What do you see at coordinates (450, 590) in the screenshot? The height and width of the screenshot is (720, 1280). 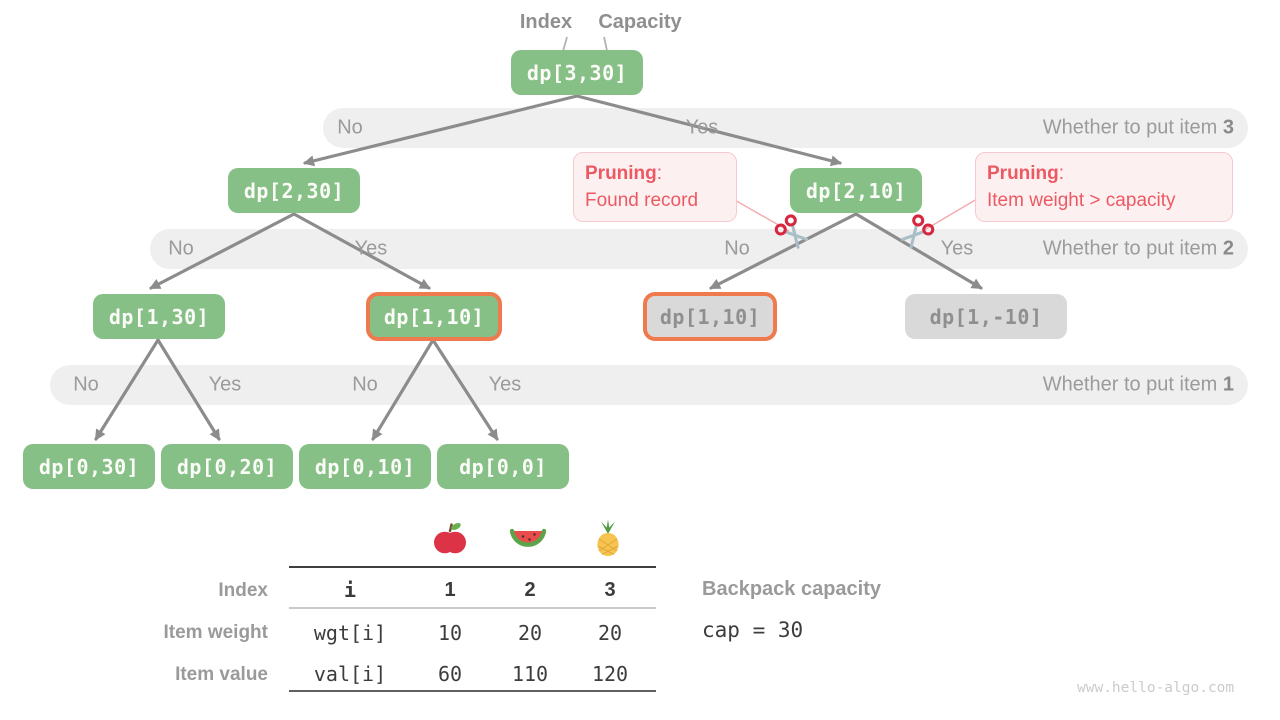 I see `table-cell-idx-1: 1` at bounding box center [450, 590].